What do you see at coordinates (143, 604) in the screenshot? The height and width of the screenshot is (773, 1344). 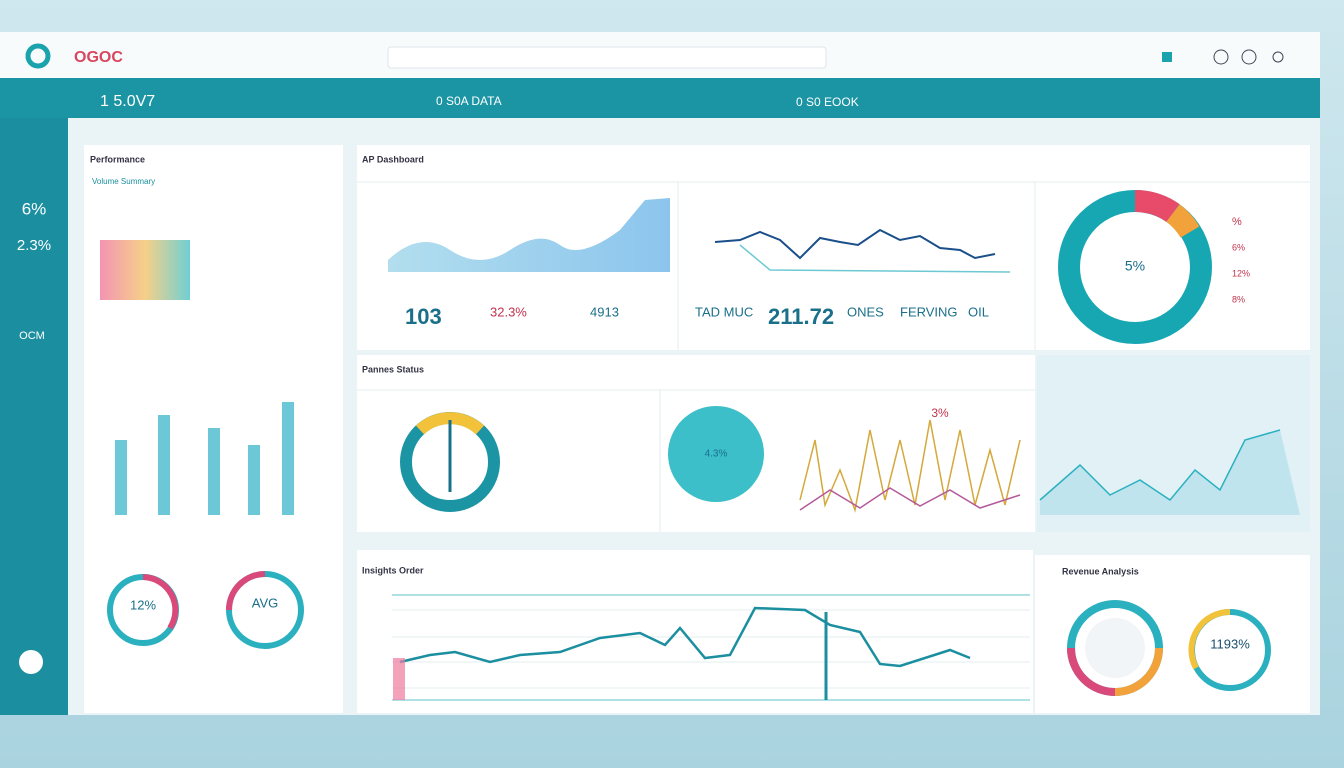 I see `donut-label: 12%` at bounding box center [143, 604].